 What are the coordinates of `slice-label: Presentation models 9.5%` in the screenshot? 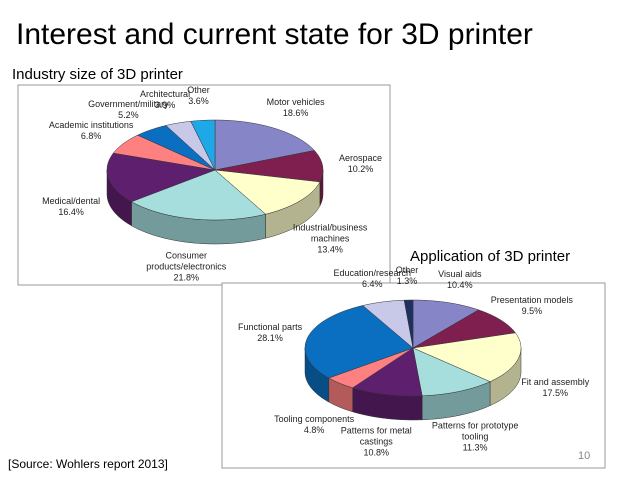 It's located at (532, 306).